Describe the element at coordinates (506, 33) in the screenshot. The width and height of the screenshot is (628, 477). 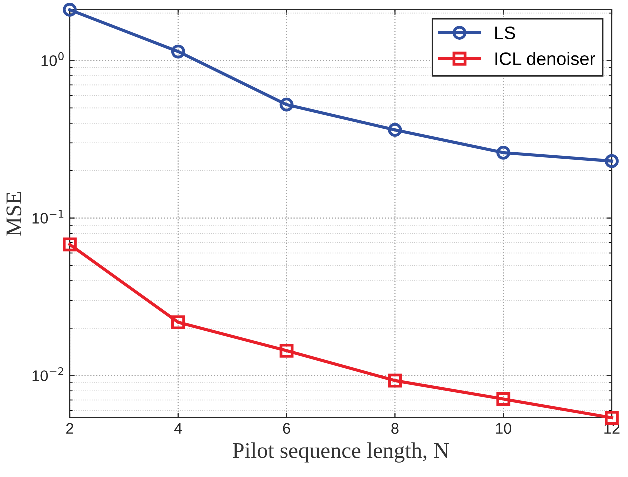
I see `legend-label: LS` at that location.